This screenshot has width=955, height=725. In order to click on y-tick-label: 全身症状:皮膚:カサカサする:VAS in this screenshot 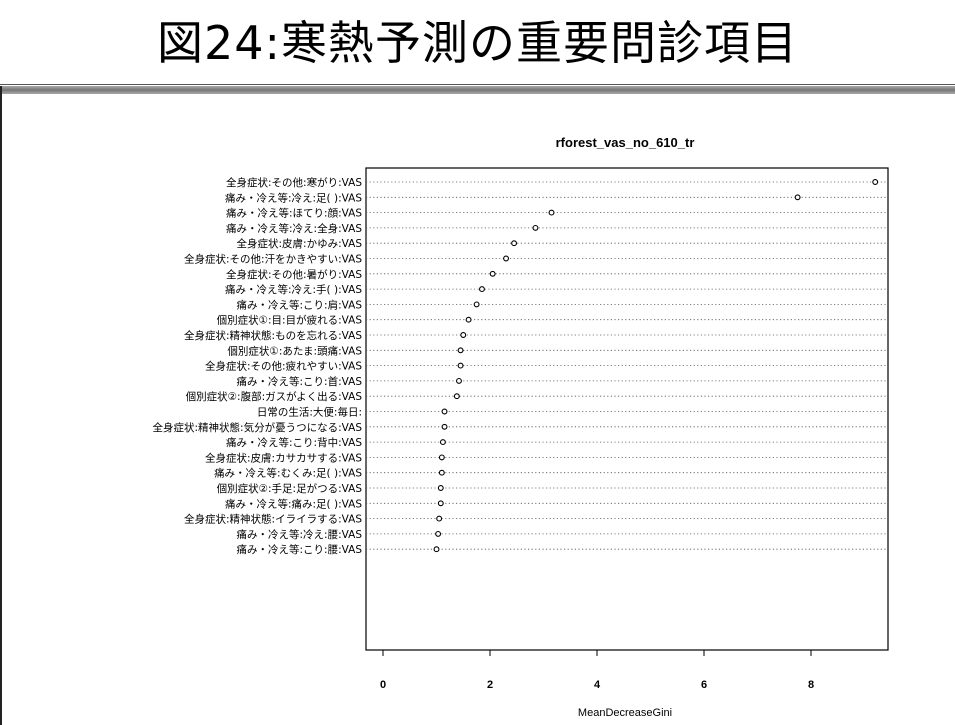, I will do `click(283, 457)`.